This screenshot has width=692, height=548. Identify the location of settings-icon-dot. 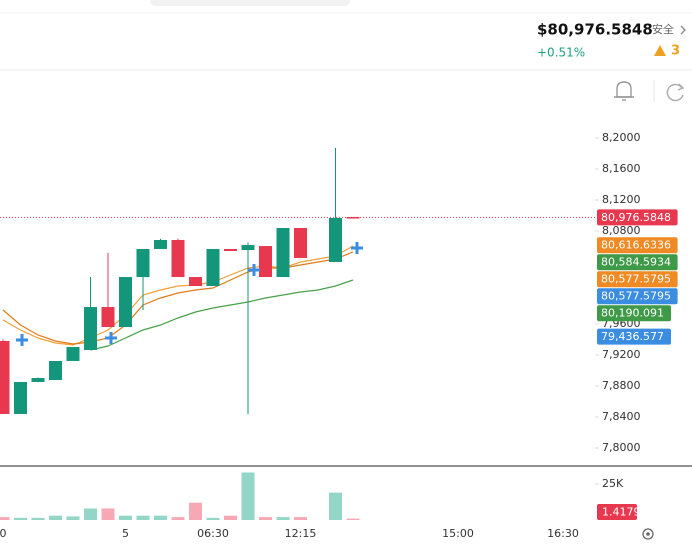
(648, 534).